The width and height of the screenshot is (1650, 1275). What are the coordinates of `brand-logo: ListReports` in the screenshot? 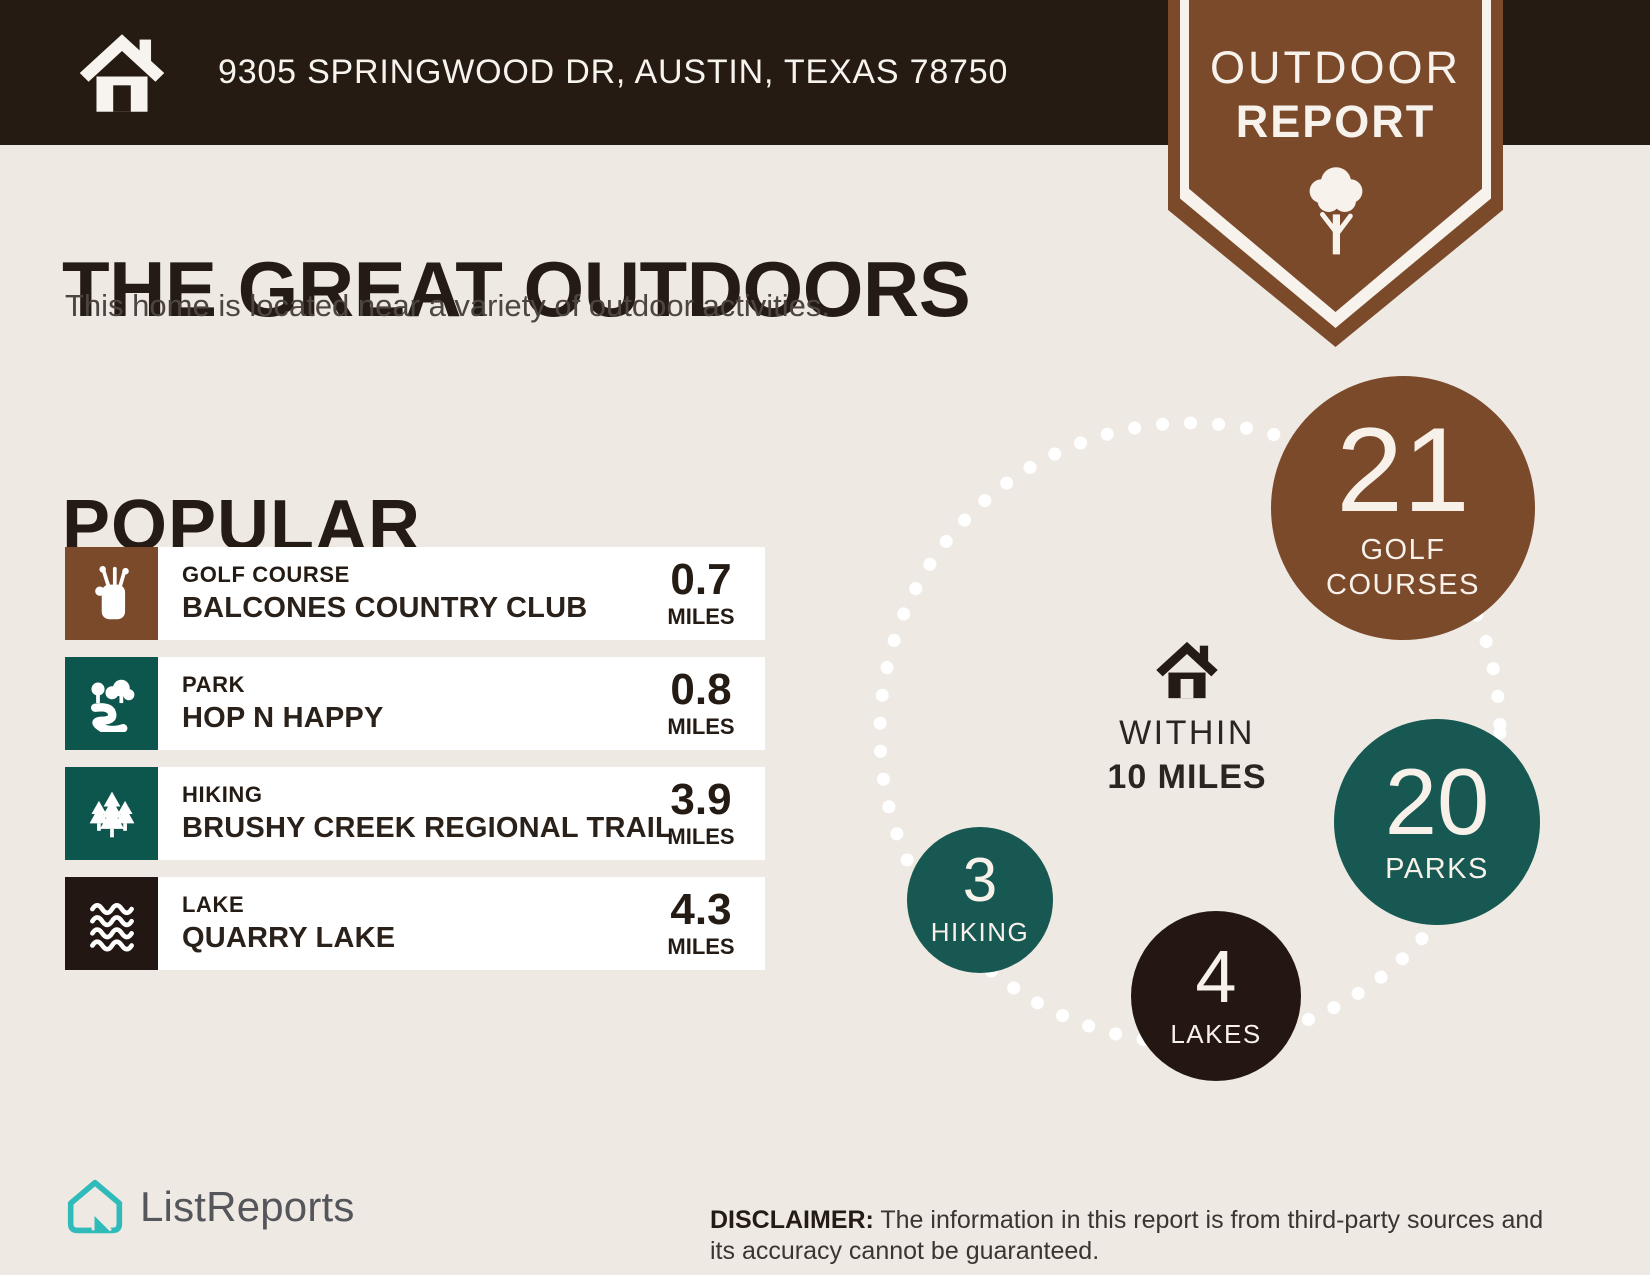 It's located at (209, 1207).